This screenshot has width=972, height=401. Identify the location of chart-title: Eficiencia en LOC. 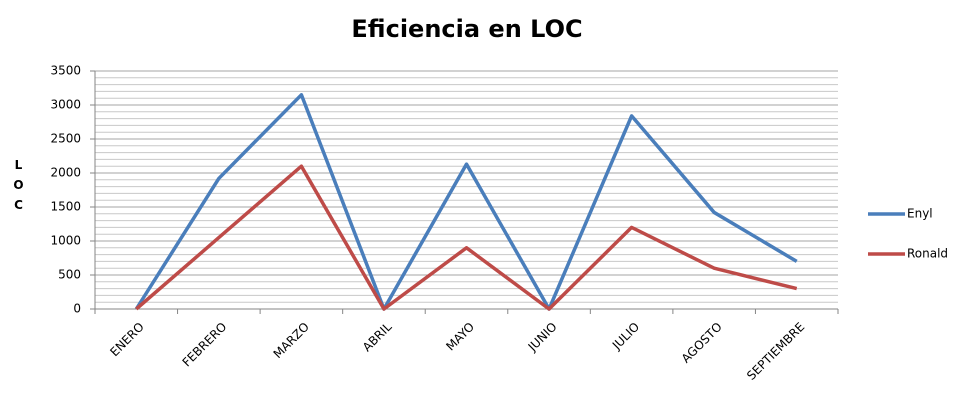
(466, 29).